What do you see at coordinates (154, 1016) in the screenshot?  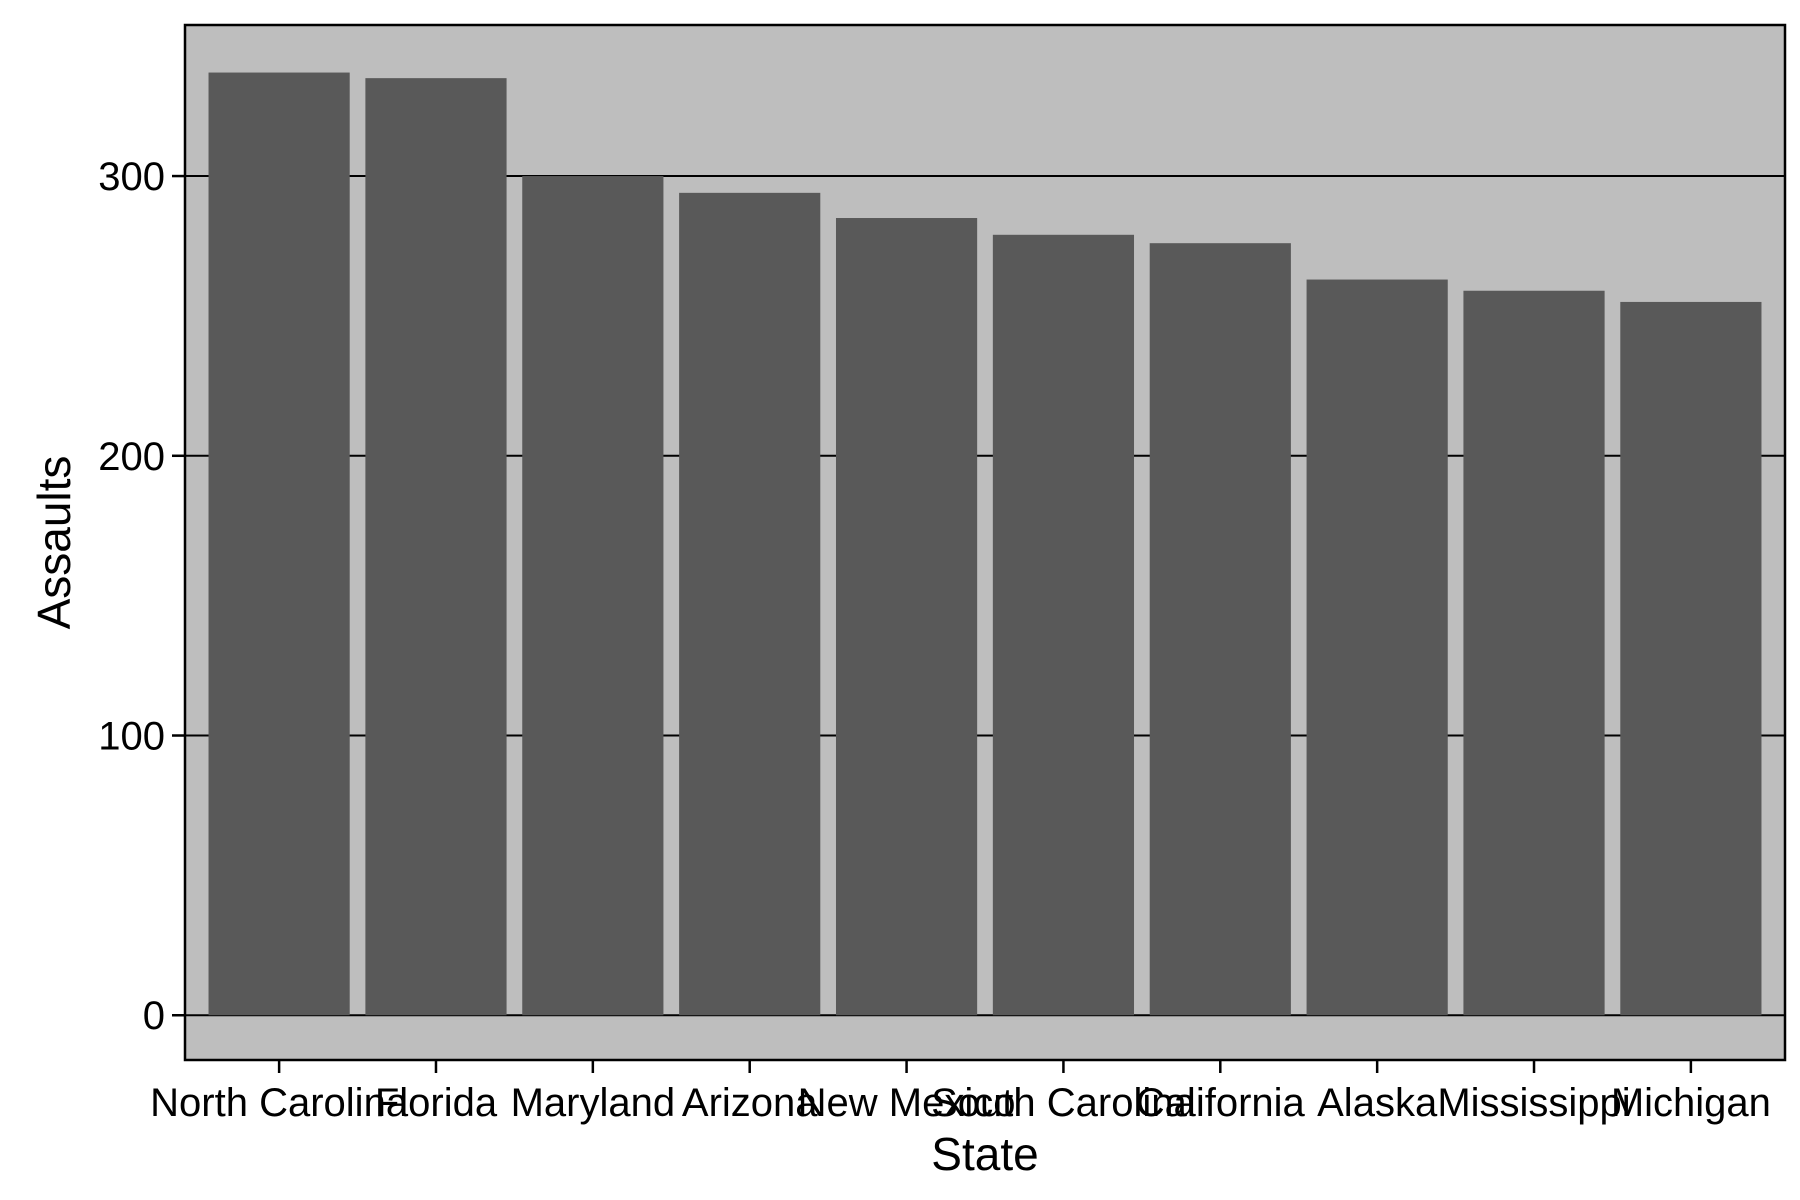 I see `y-tick-label: 0` at bounding box center [154, 1016].